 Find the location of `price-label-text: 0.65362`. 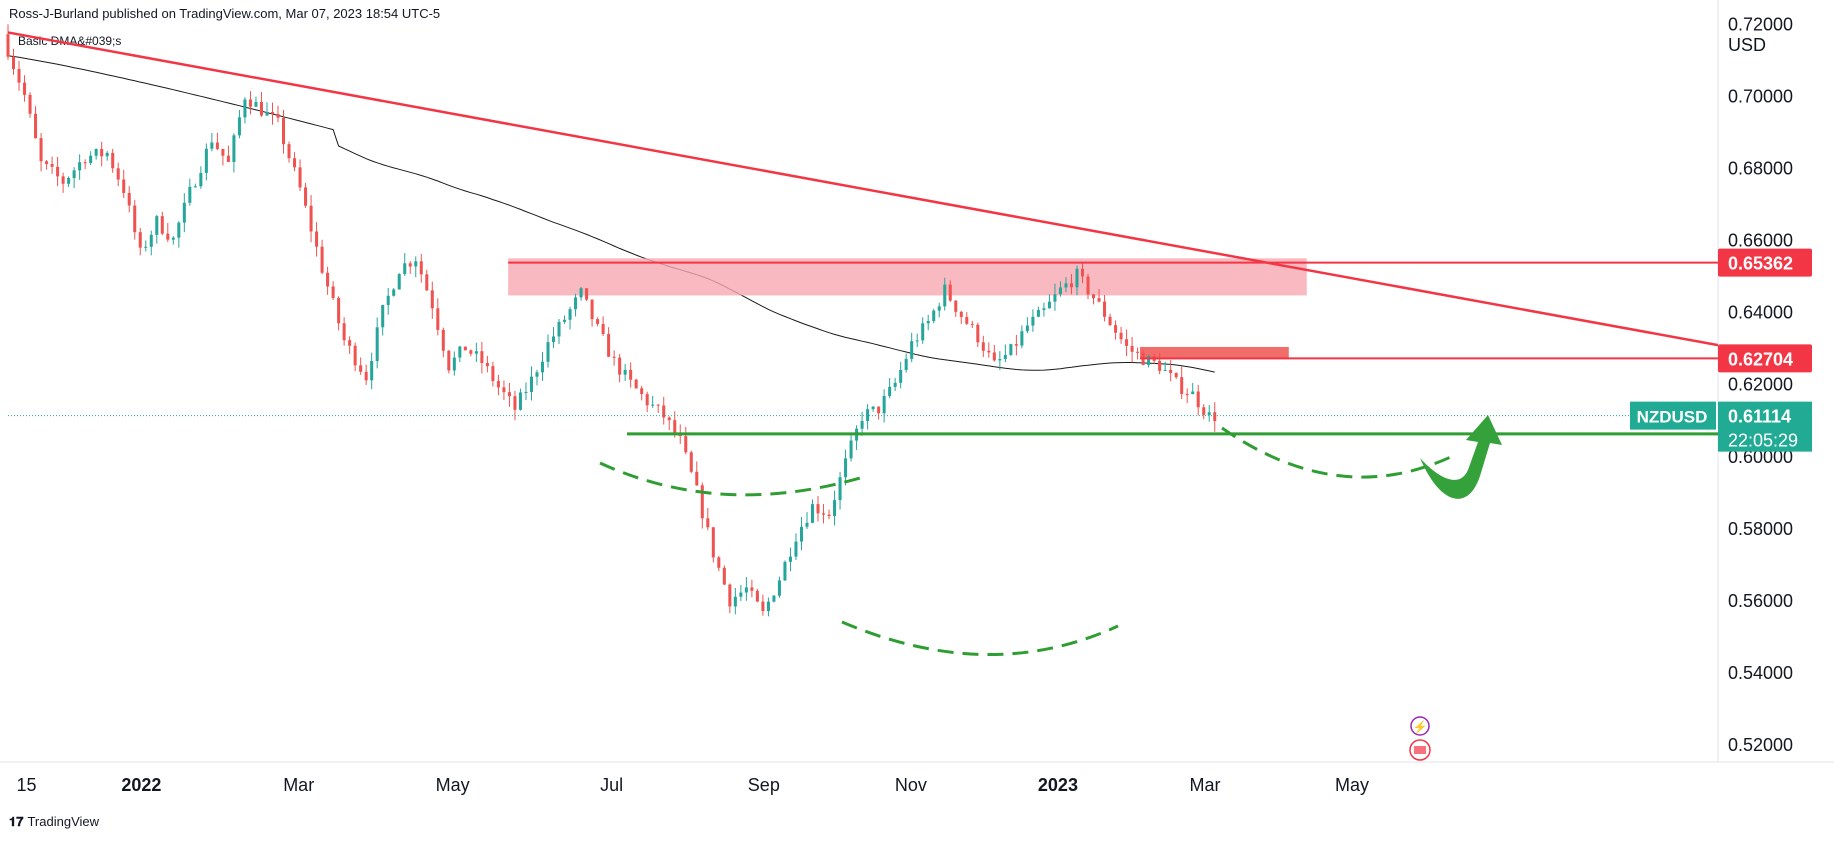

price-label-text: 0.65362 is located at coordinates (1760, 264).